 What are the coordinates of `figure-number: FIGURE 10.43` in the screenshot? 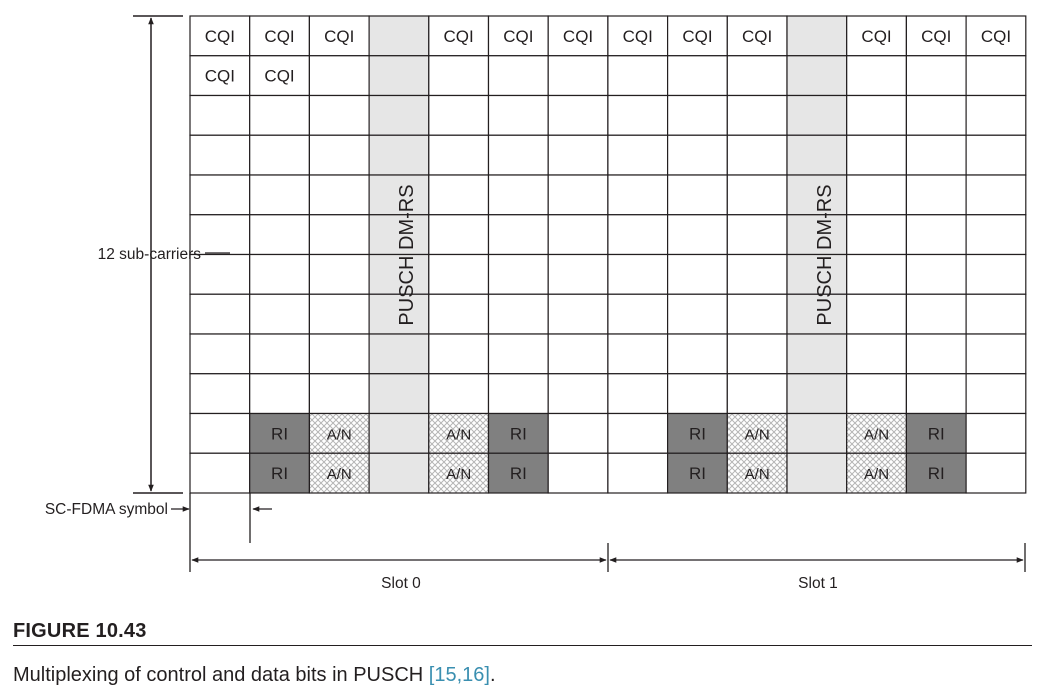 It's located at (80, 631).